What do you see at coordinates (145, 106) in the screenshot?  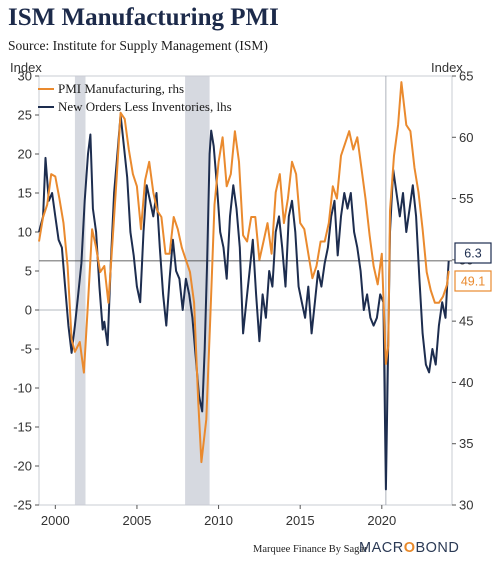 I see `legend-label-orders: New Orders Less Inventories, lhs` at bounding box center [145, 106].